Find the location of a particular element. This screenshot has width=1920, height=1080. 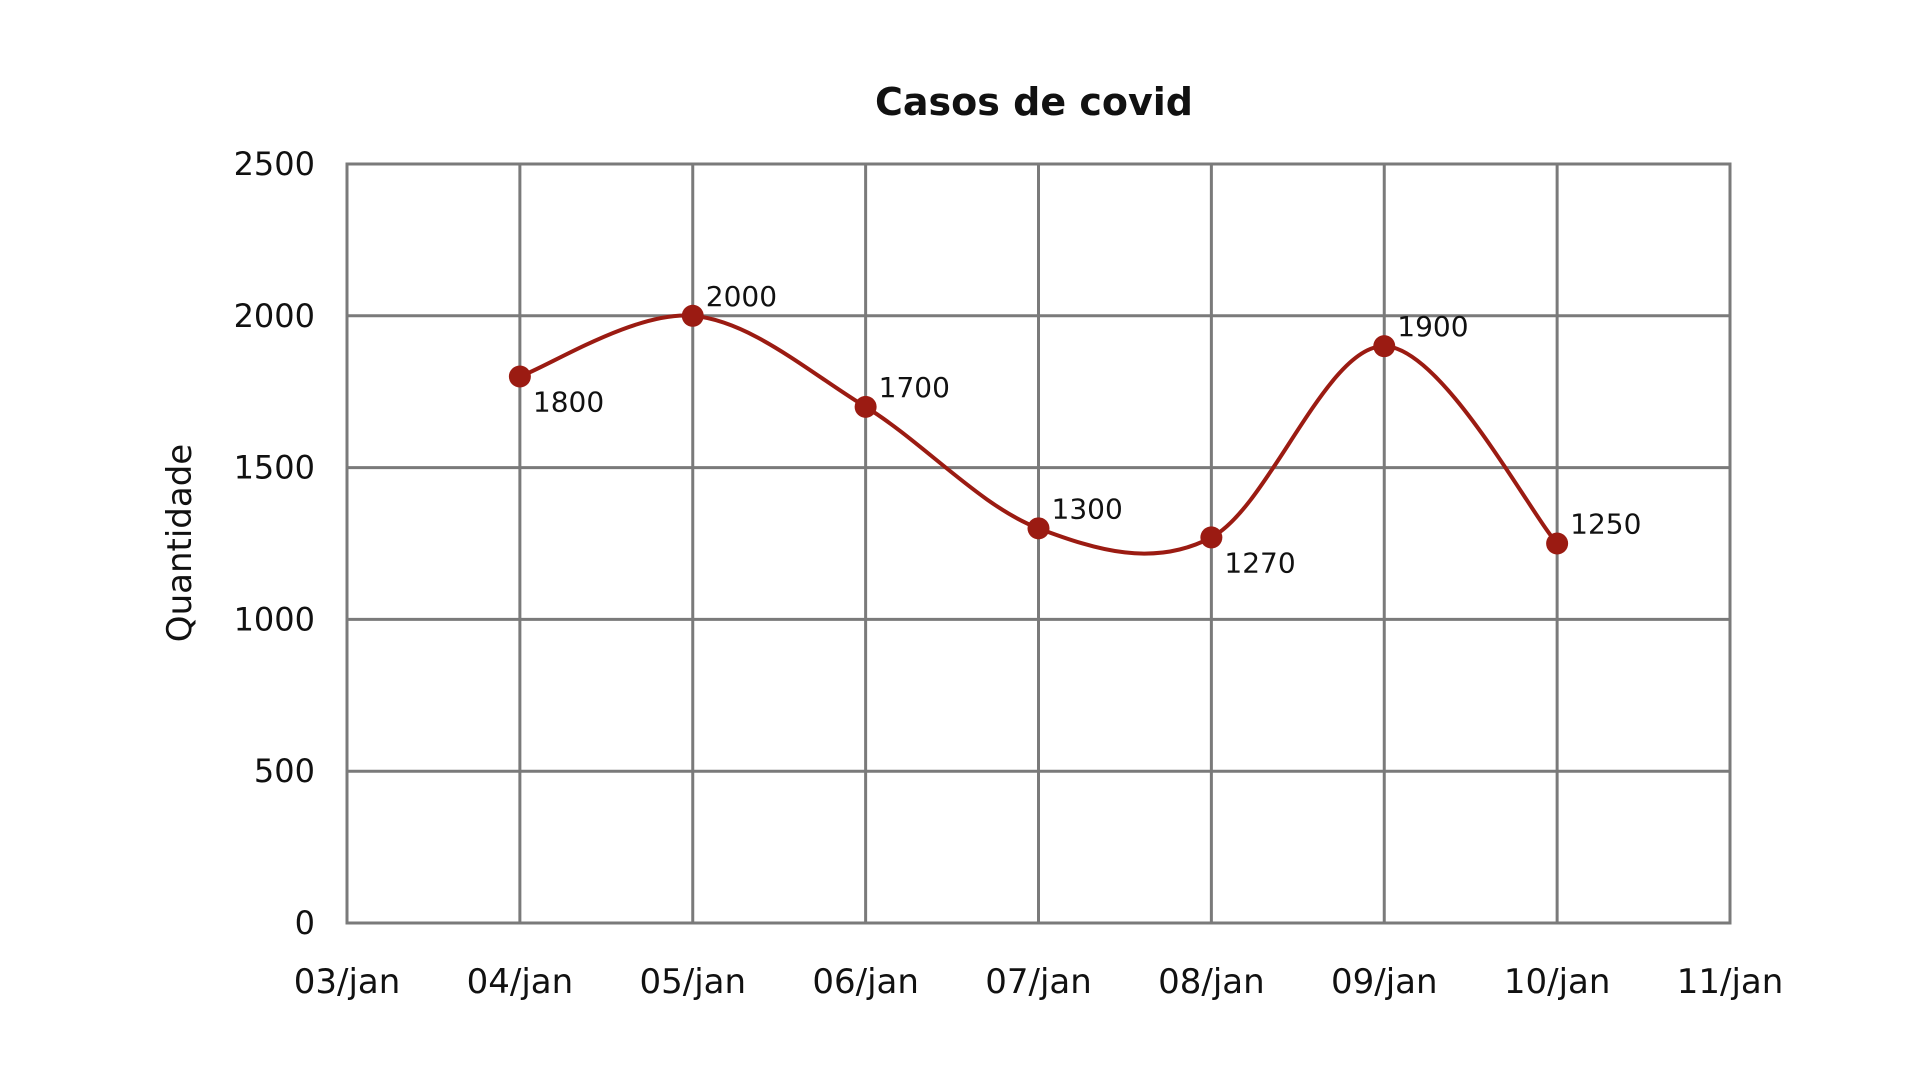

chart-title: Casos de covid is located at coordinates (1034, 102).